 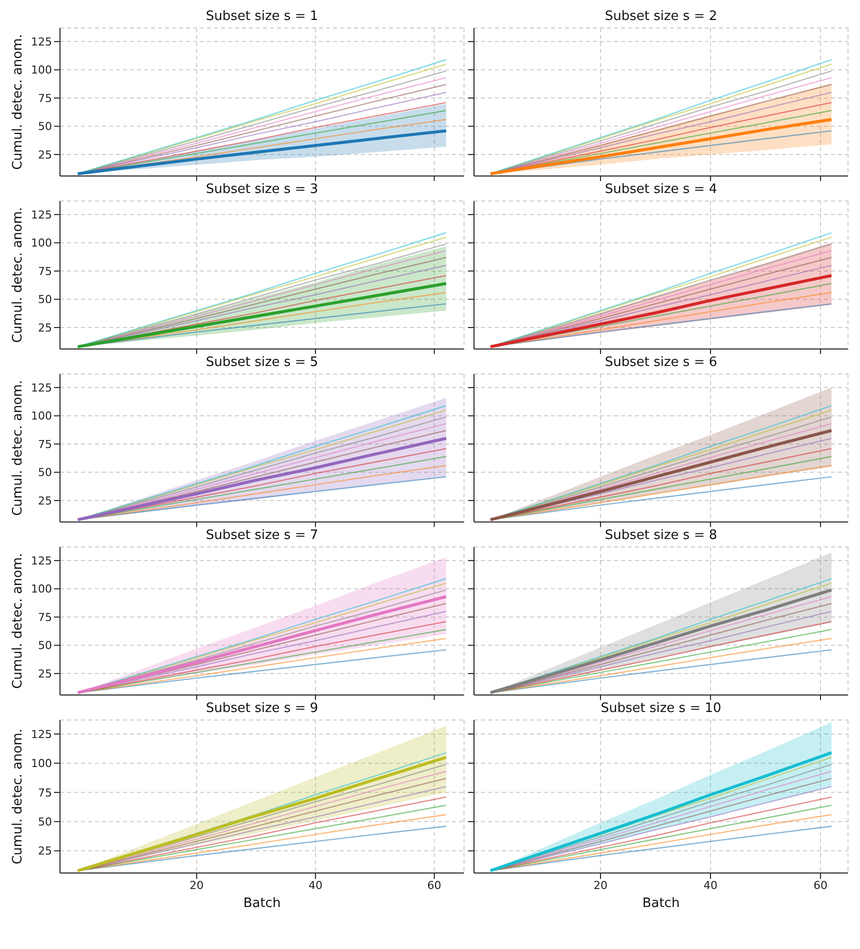 I want to click on chart-title: Subset size s = 8, so click(x=661, y=536).